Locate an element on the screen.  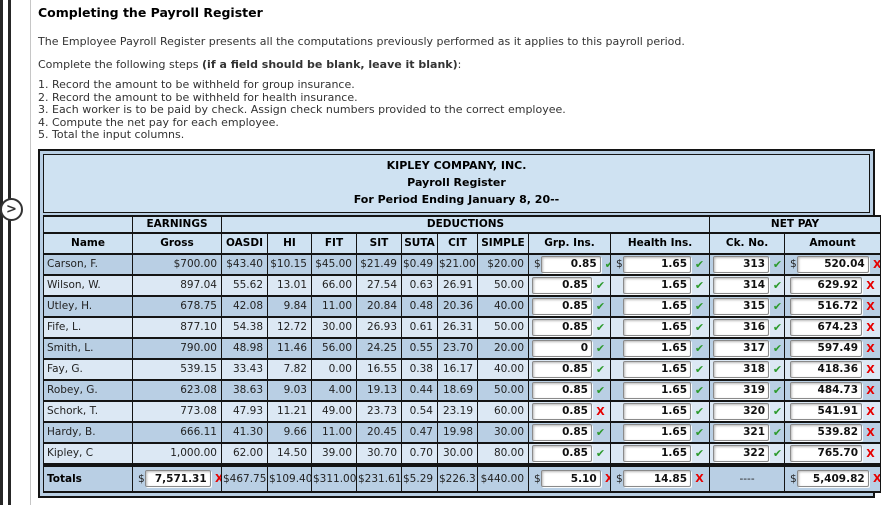
page-title: Completing the Payroll Register is located at coordinates (150, 12).